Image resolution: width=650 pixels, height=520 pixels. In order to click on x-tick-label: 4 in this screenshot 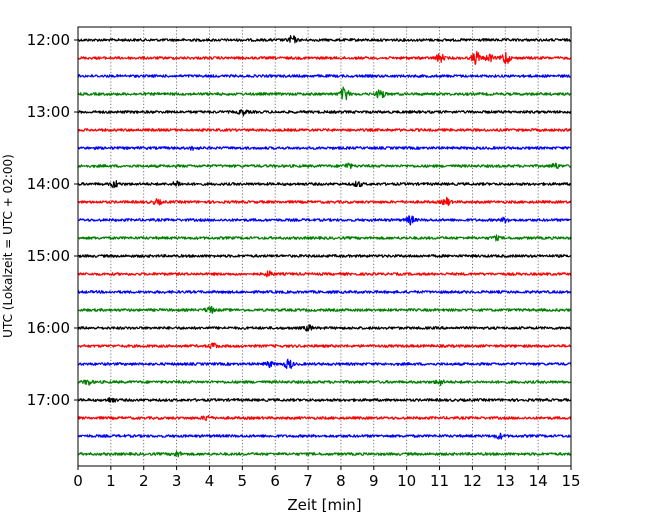, I will do `click(210, 481)`.